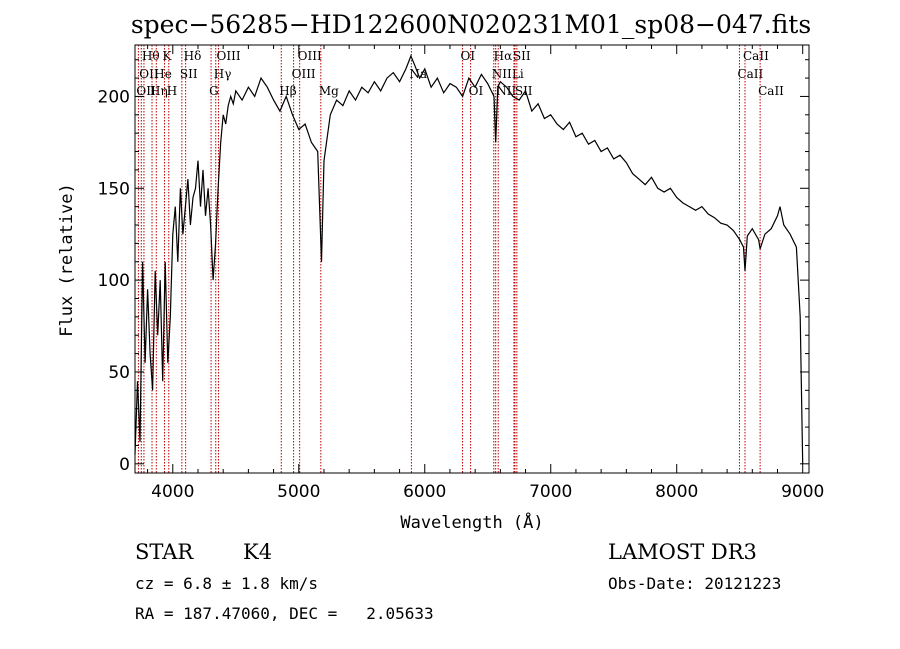 This screenshot has height=649, width=900. What do you see at coordinates (550, 492) in the screenshot?
I see `x-tick-label: 7000` at bounding box center [550, 492].